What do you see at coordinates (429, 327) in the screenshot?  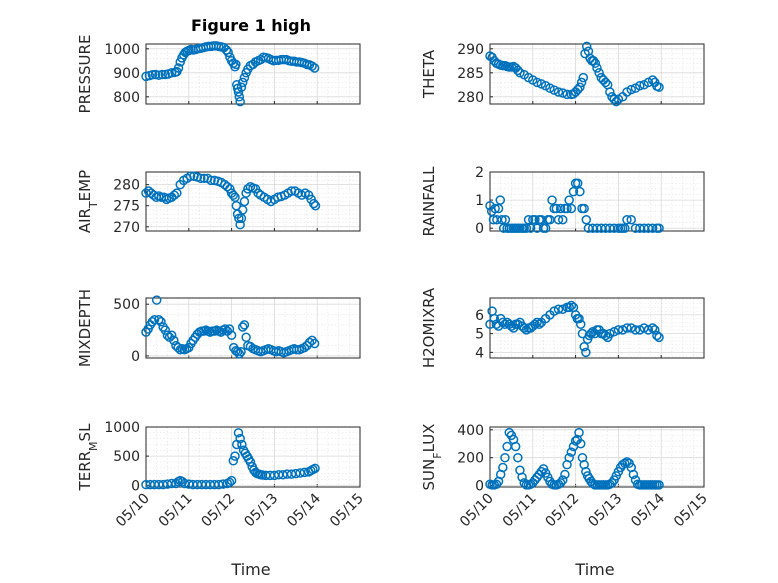 I see `y-axis-label: H2OMIXRA` at bounding box center [429, 327].